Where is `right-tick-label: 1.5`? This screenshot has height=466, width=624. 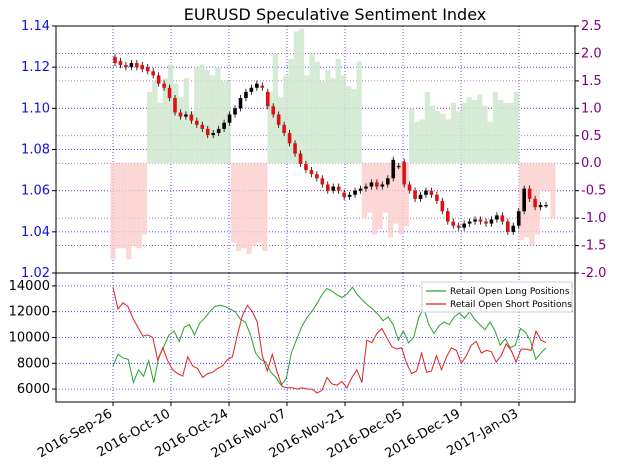
right-tick-label: 1.5 is located at coordinates (591, 81).